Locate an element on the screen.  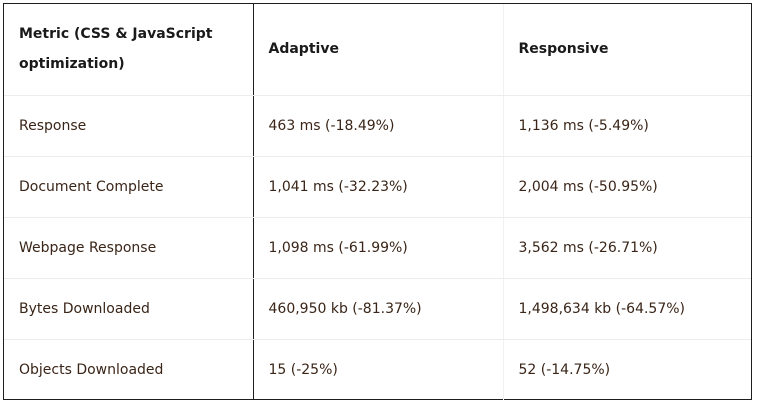
responsive-cell: 3,562 ms (-26.71%) is located at coordinates (626, 248).